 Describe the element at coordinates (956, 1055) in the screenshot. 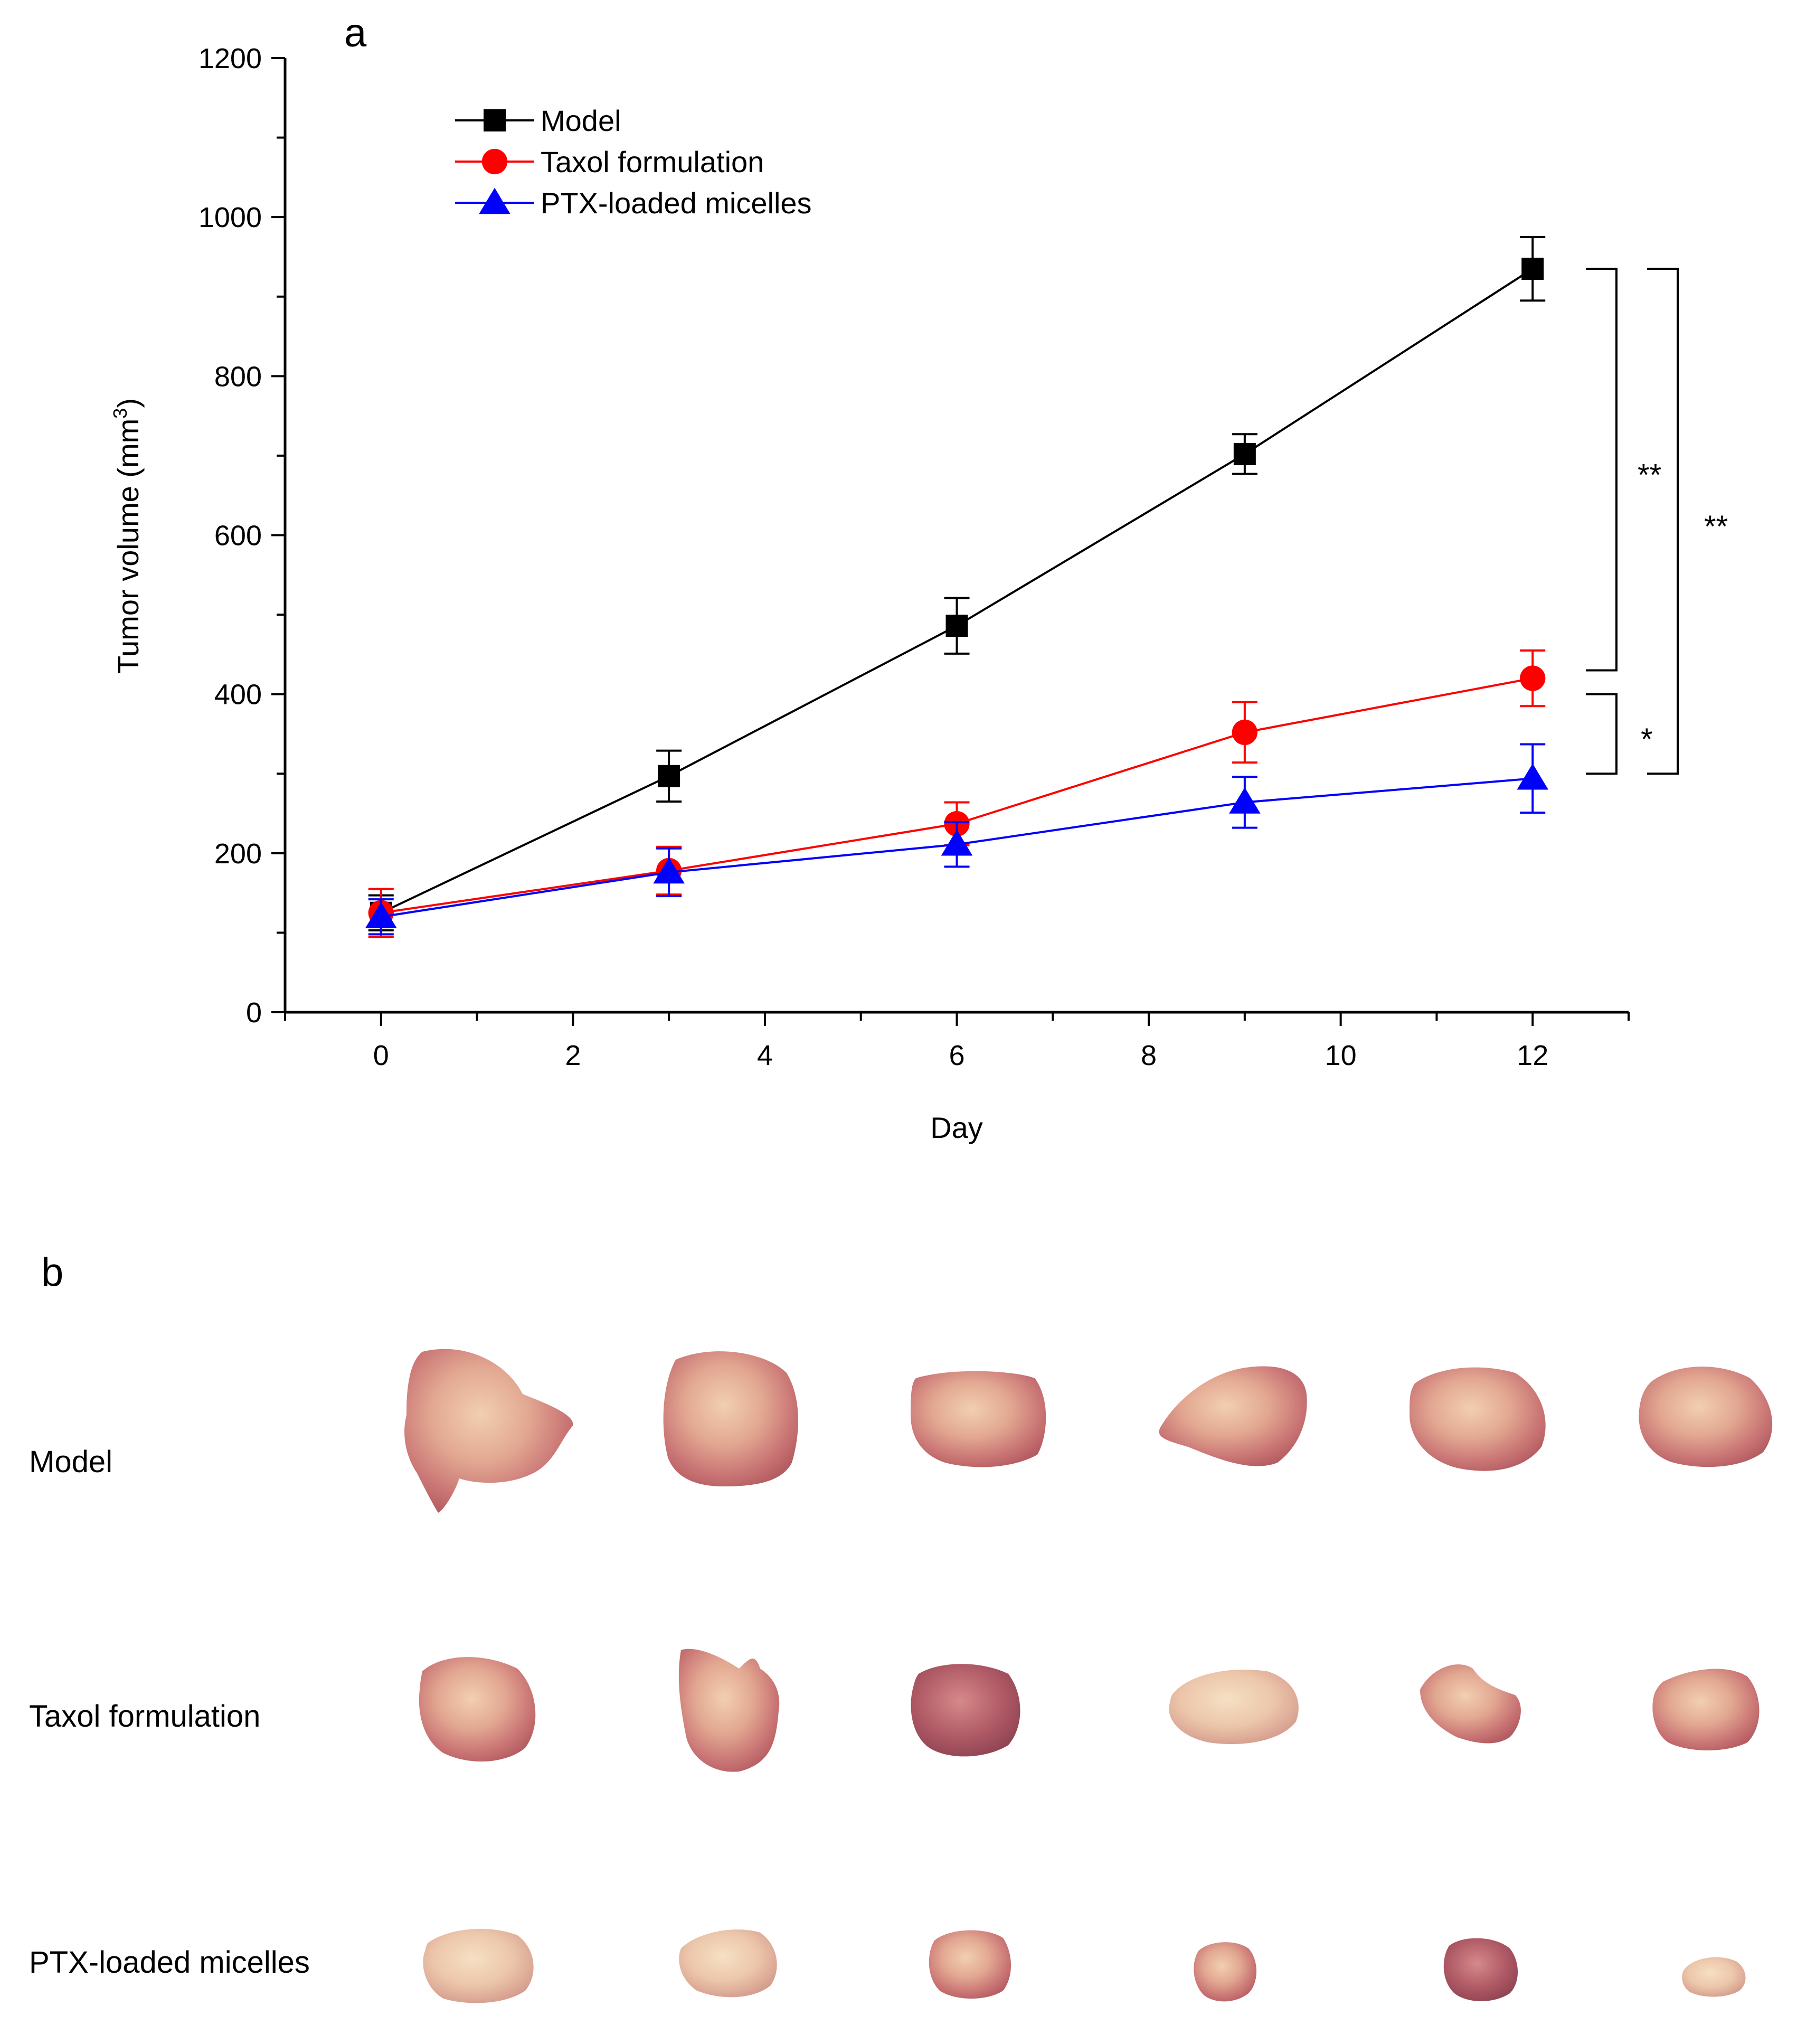

I see `x-tick-label: 6` at that location.